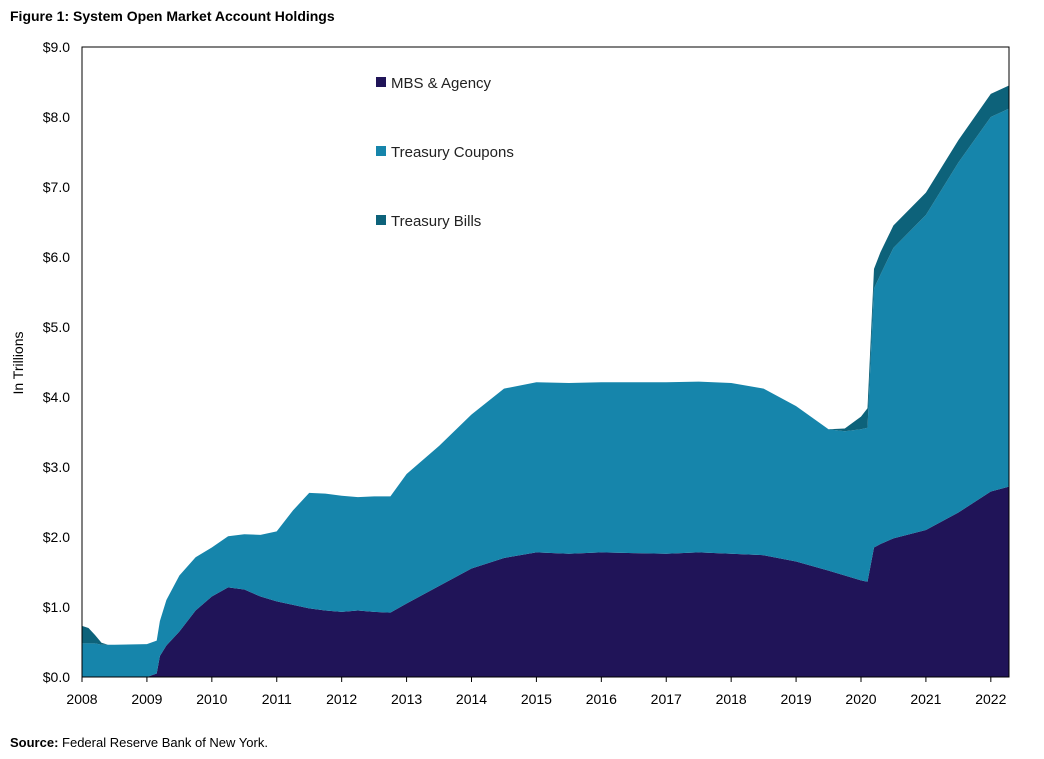 The image size is (1044, 759). I want to click on y-tick-label: $0.0, so click(56, 677).